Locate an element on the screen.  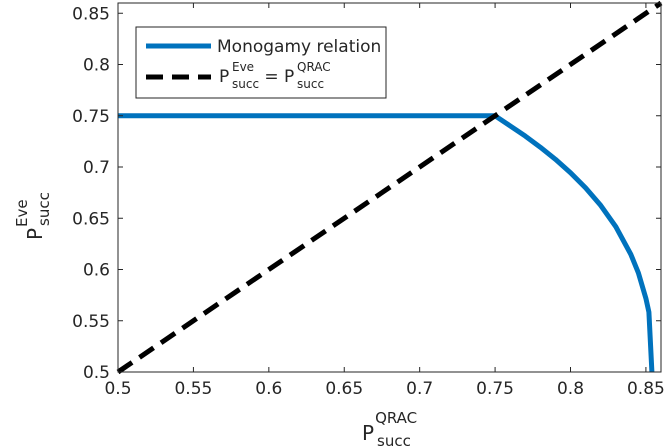
y-axis-label-sup: Eve is located at coordinates (22, 213).